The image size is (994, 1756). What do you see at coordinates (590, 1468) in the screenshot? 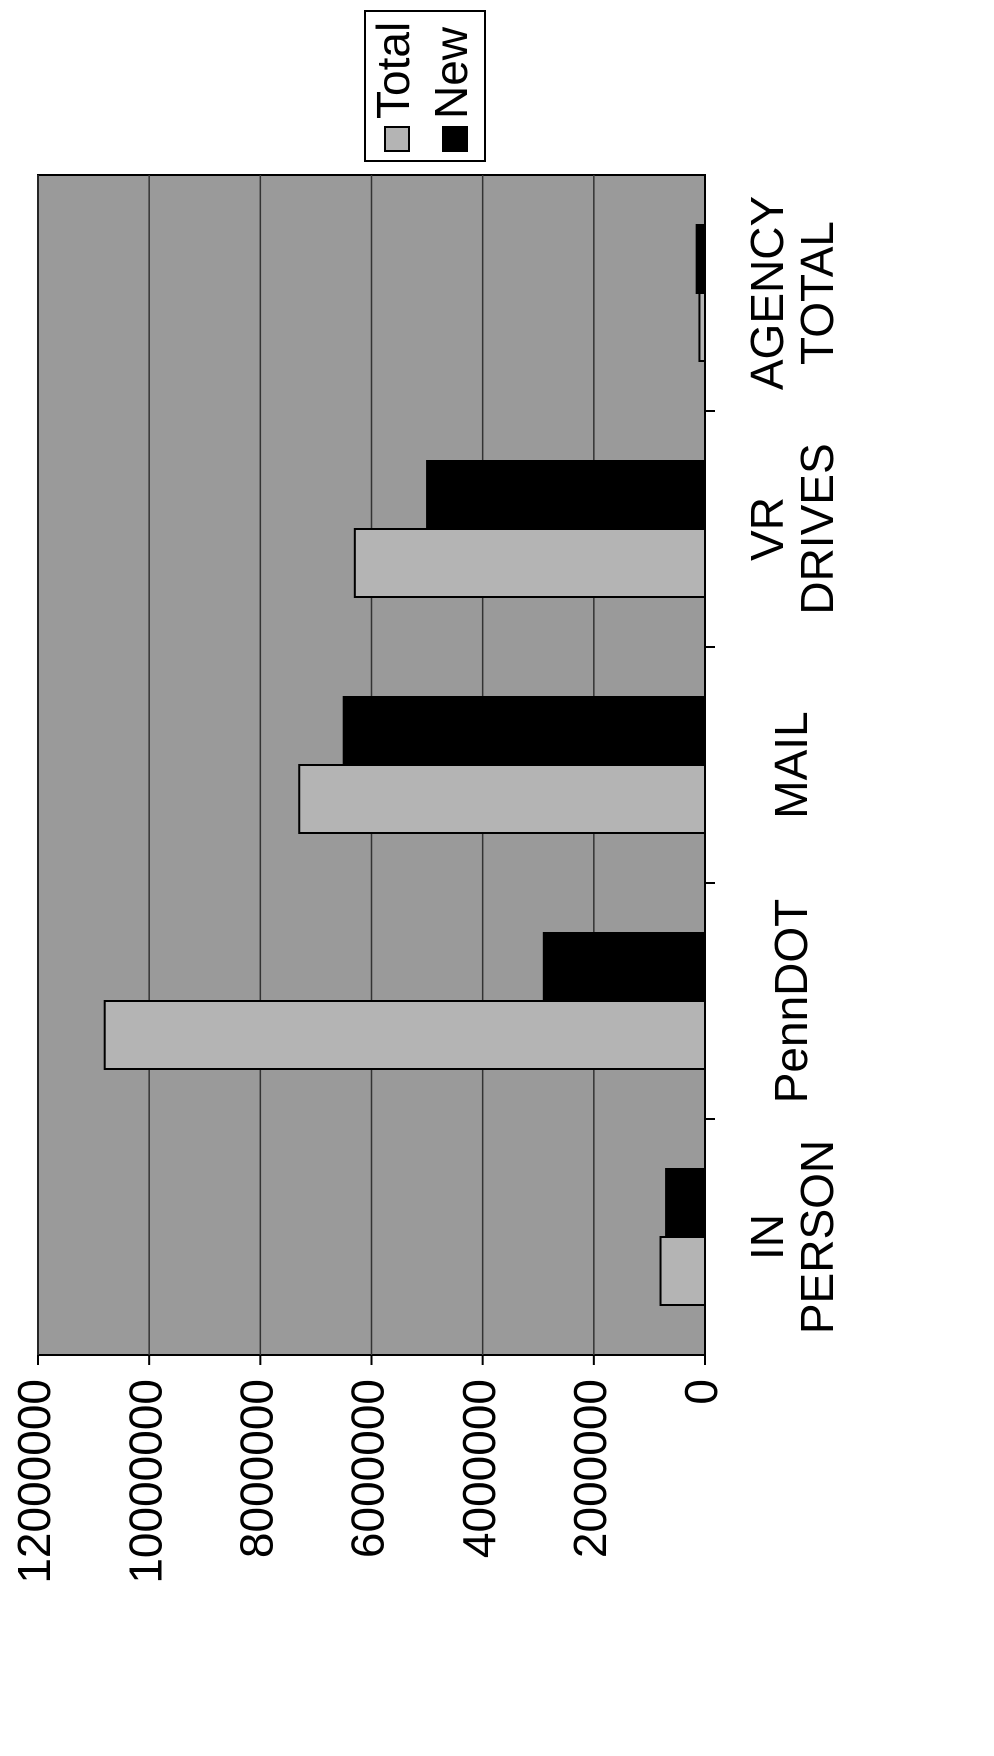
I see `y-tick-label: 2000000` at bounding box center [590, 1468].